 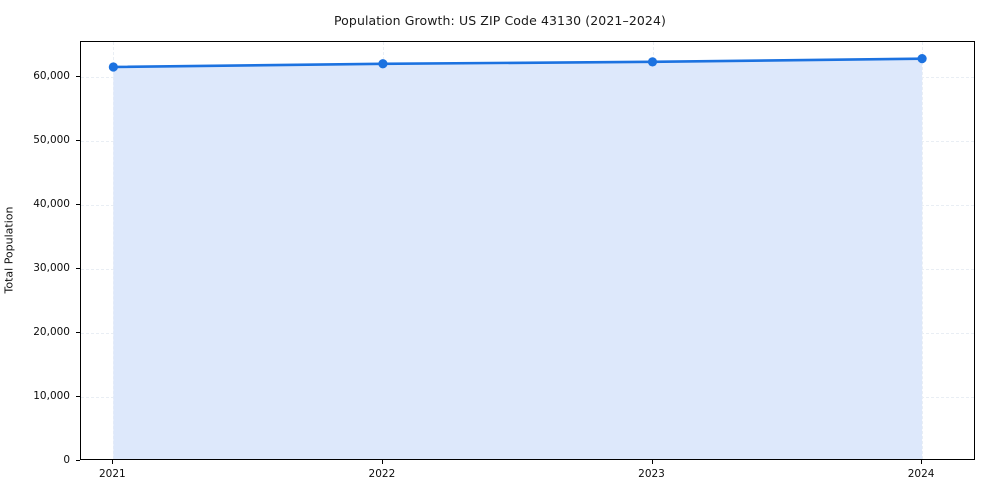 What do you see at coordinates (51, 331) in the screenshot?
I see `y-tick-label: 20,000` at bounding box center [51, 331].